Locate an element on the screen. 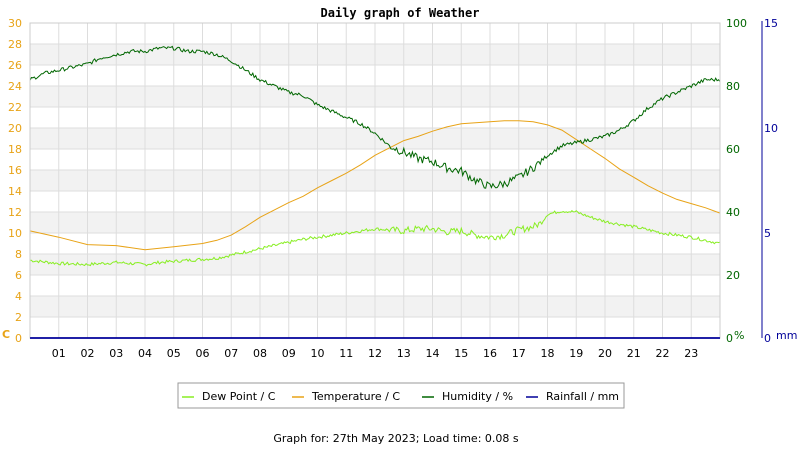 The width and height of the screenshot is (800, 450). y-tick-label-left: 0 is located at coordinates (18, 338).